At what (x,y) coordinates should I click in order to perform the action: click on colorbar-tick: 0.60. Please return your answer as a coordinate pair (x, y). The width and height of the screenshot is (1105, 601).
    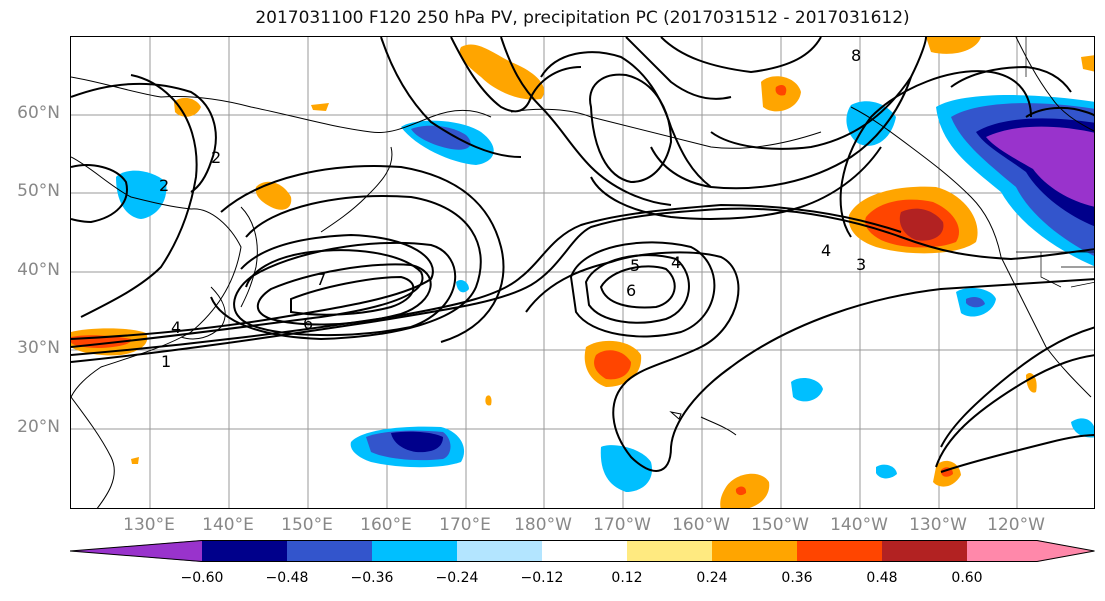
    Looking at the image, I should click on (967, 578).